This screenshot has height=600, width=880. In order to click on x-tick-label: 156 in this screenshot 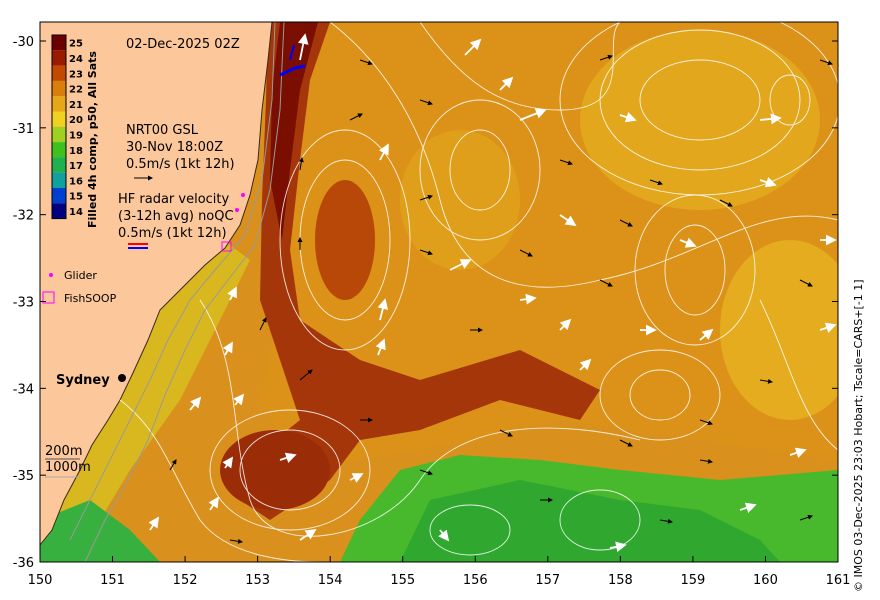, I will do `click(475, 580)`.